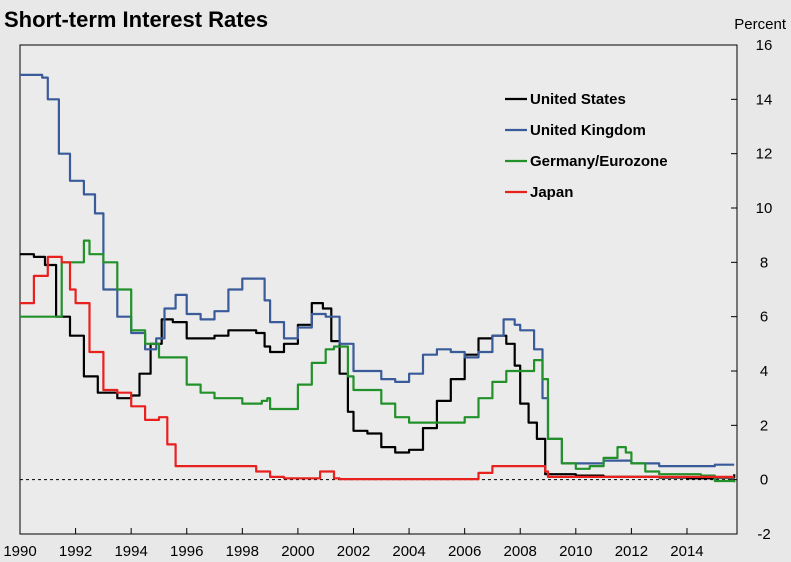  Describe the element at coordinates (130, 551) in the screenshot. I see `x-tick-label: 1994` at that location.